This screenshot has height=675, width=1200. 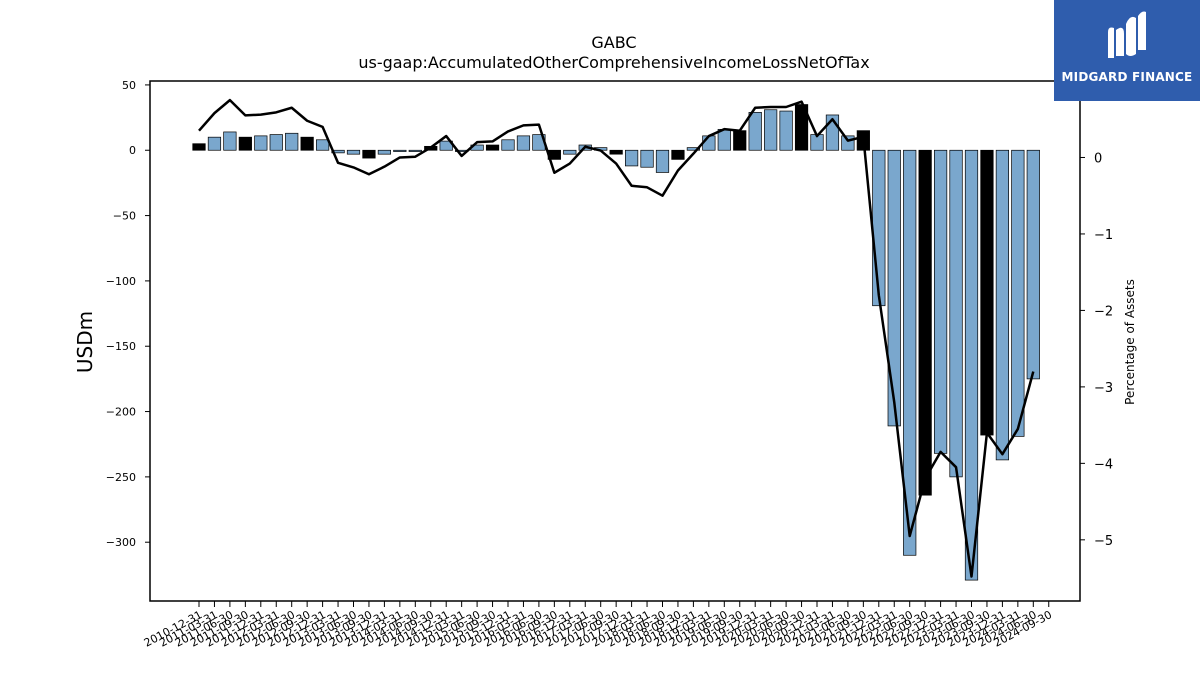 I want to click on y2-tick-label: −2, so click(x=1103, y=311).